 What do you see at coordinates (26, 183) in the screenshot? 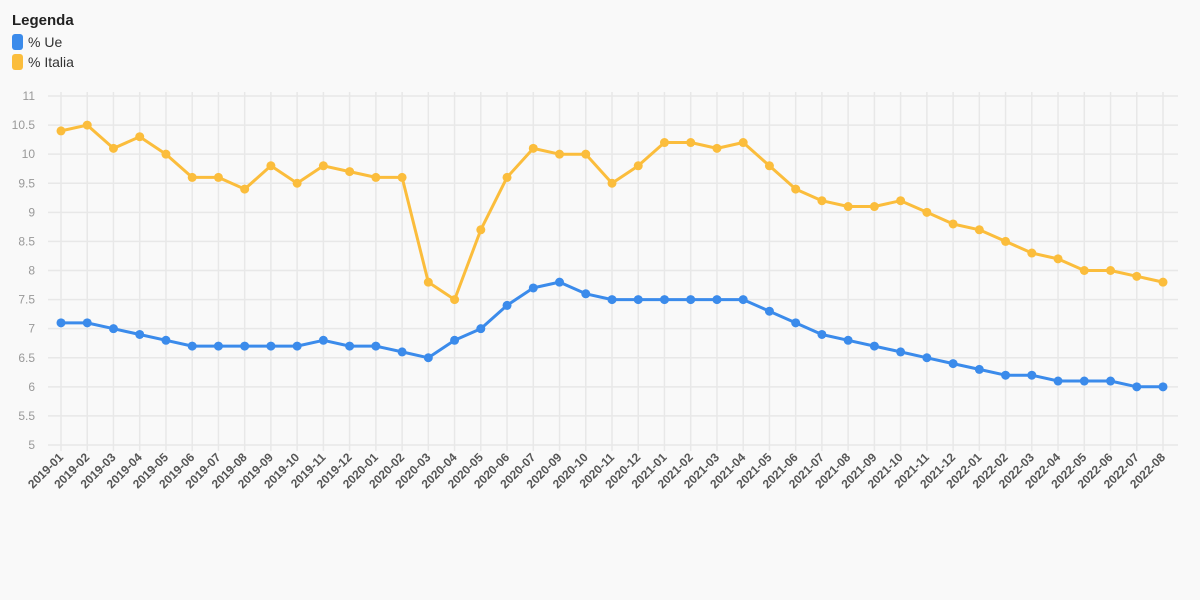
I see `y-tick-label: 9.5` at bounding box center [26, 183].